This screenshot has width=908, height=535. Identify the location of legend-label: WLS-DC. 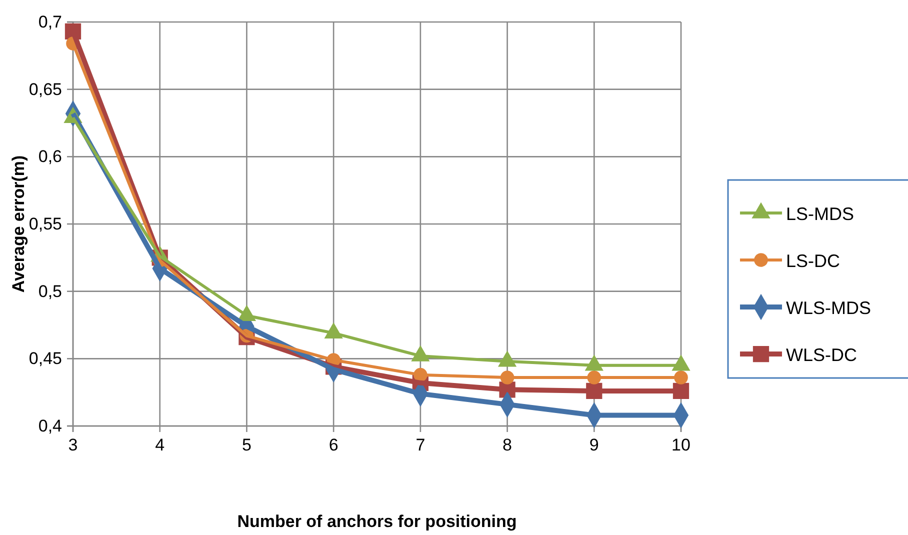
(821, 355).